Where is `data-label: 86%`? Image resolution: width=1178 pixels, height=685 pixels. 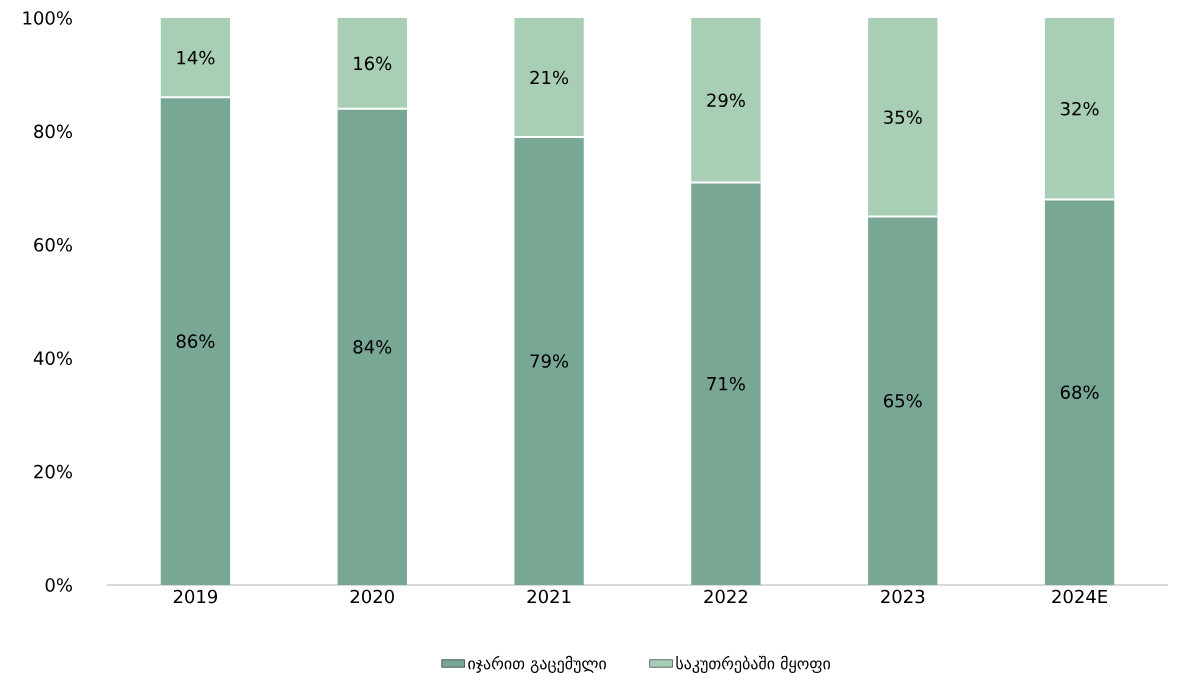
data-label: 86% is located at coordinates (195, 341).